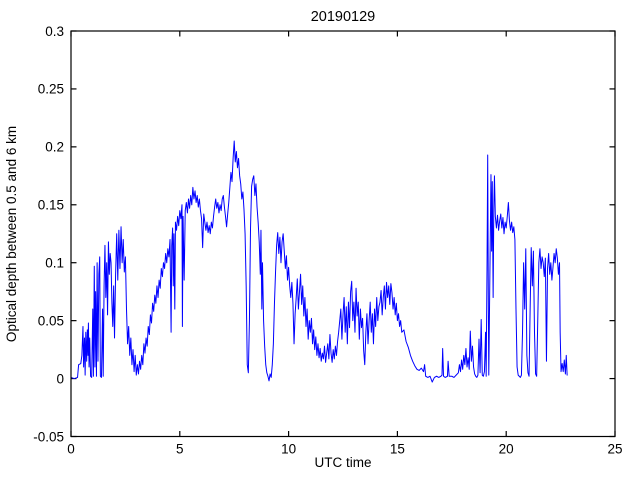 Image resolution: width=640 pixels, height=480 pixels. What do you see at coordinates (343, 17) in the screenshot?
I see `plot-title: 20190129` at bounding box center [343, 17].